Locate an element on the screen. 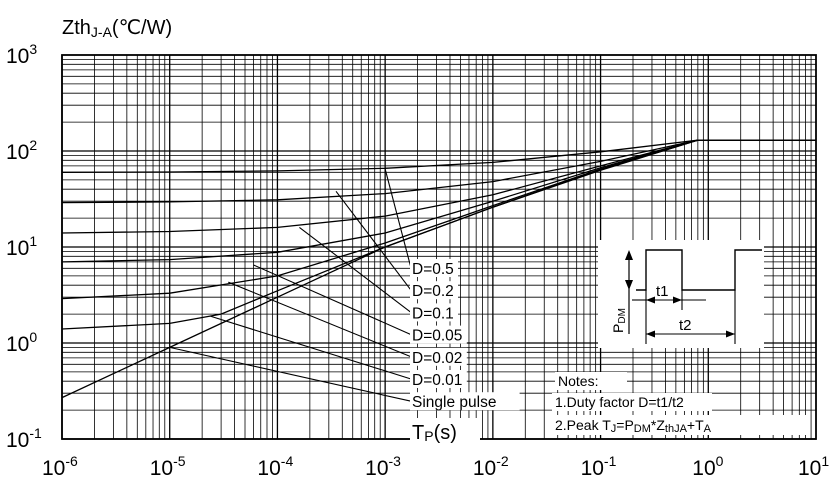  y-tick-exp: 1 is located at coordinates (33, 241).